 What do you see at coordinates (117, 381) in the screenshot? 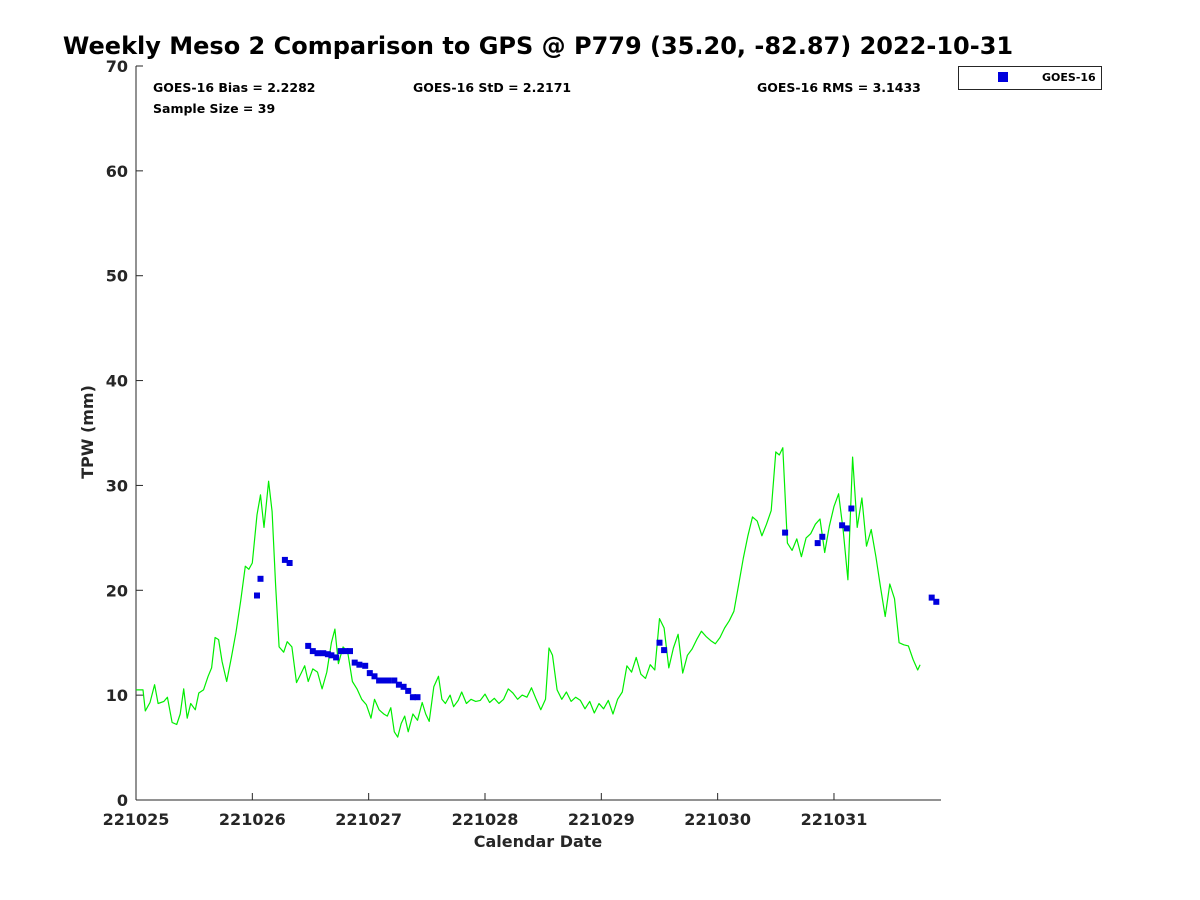
I see `y-tick-label: 40` at bounding box center [117, 381].